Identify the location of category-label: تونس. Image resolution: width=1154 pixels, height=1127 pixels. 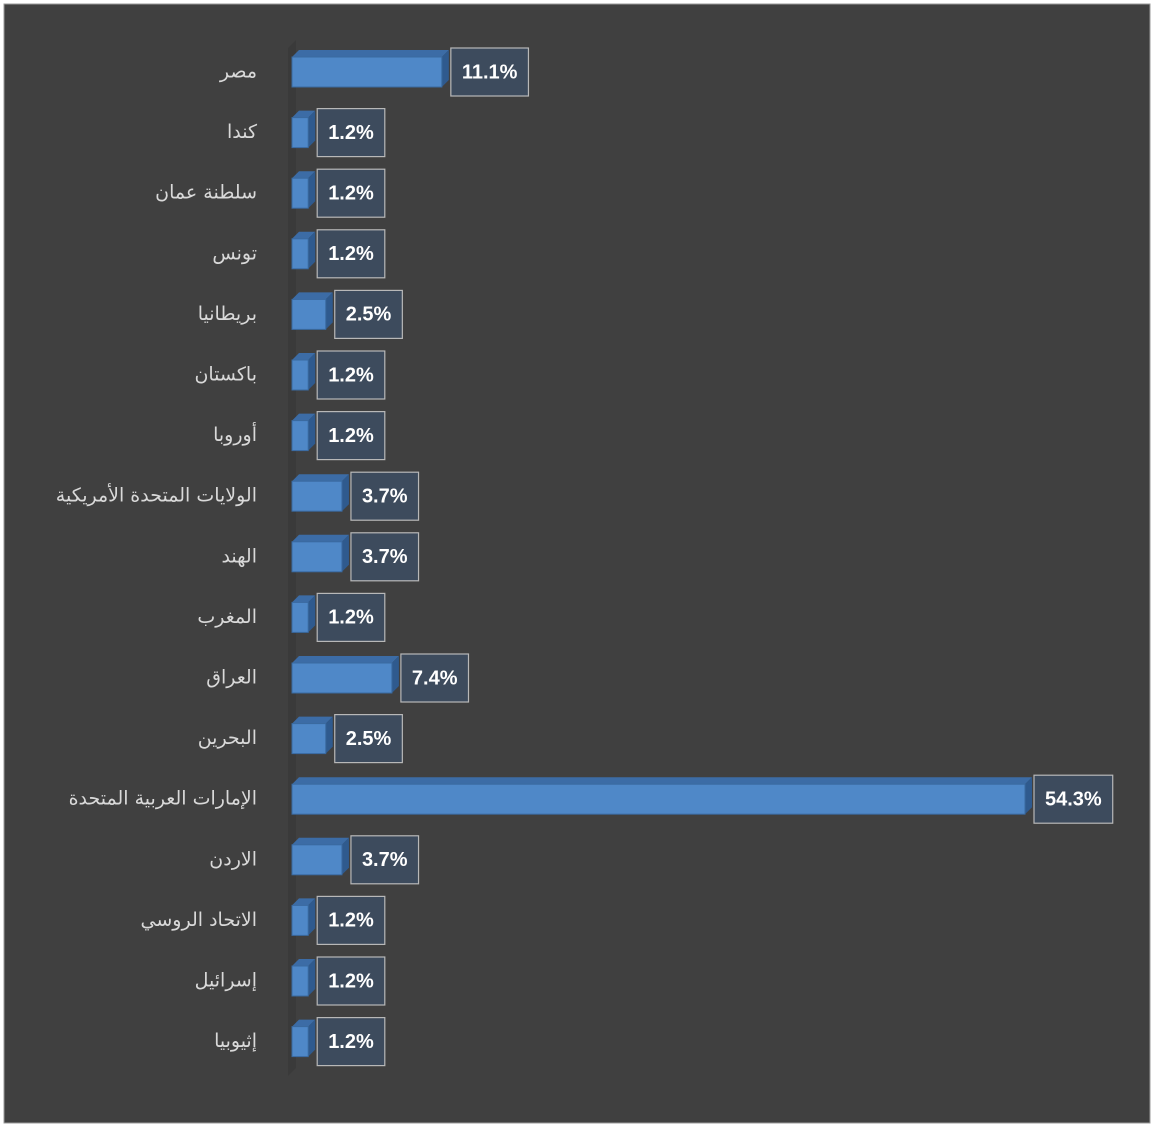
(234, 253).